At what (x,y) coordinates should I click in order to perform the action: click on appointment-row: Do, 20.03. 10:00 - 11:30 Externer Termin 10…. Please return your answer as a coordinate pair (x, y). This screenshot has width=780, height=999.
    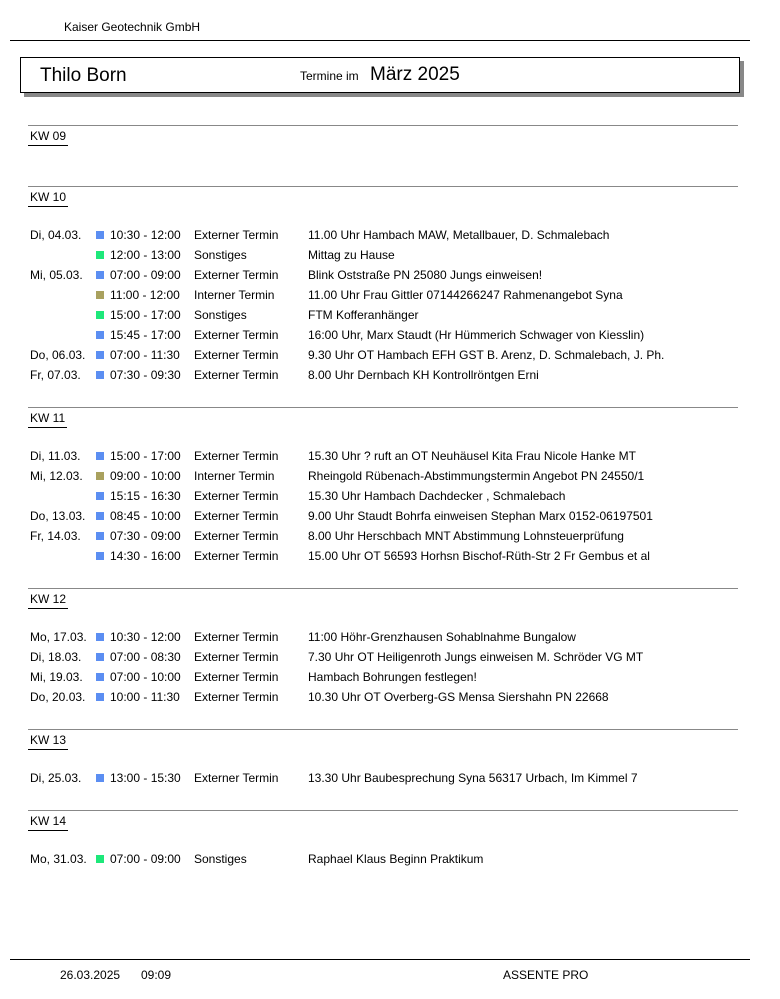
    Looking at the image, I should click on (383, 697).